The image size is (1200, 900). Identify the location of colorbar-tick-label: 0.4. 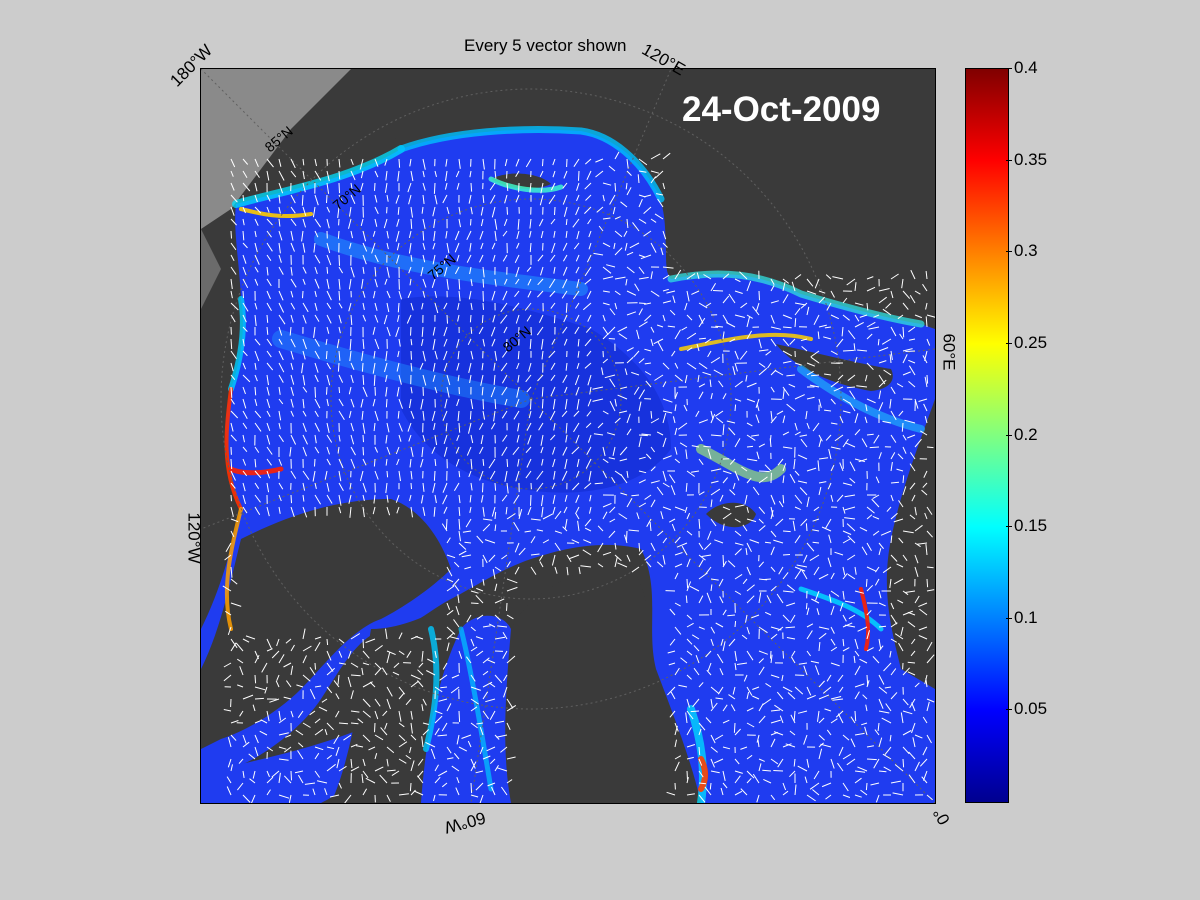
(1026, 67).